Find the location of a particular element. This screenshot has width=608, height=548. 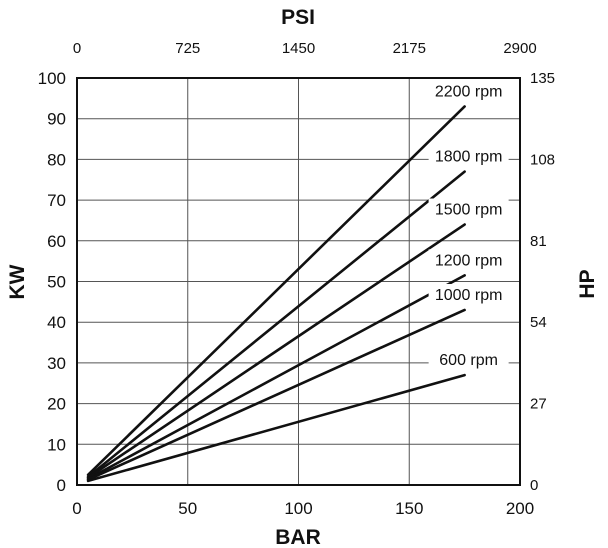

series-label: 1200 rpm is located at coordinates (469, 260).